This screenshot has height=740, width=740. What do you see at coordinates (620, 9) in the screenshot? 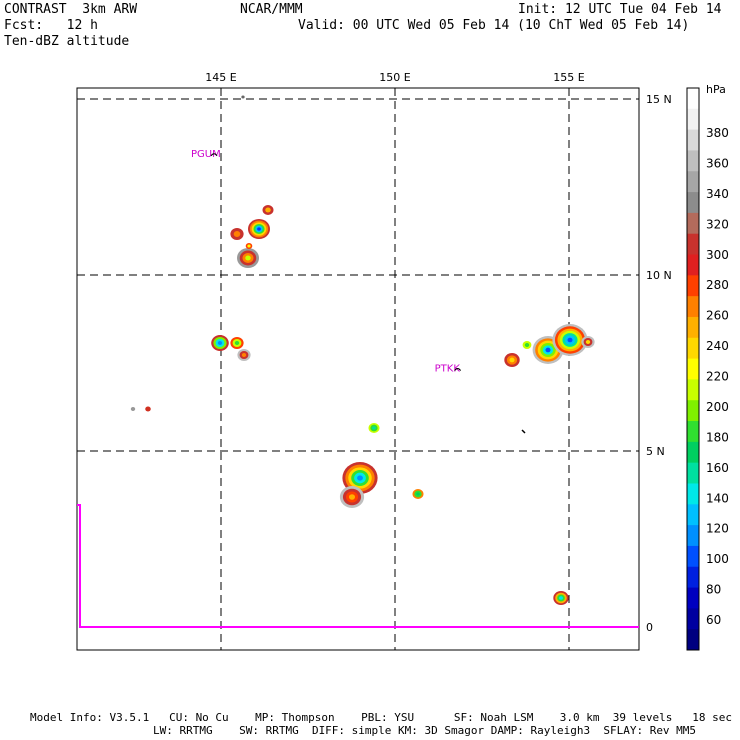
I see `init-time: Init: 12 UTC Tue 04 Feb 14` at bounding box center [620, 9].